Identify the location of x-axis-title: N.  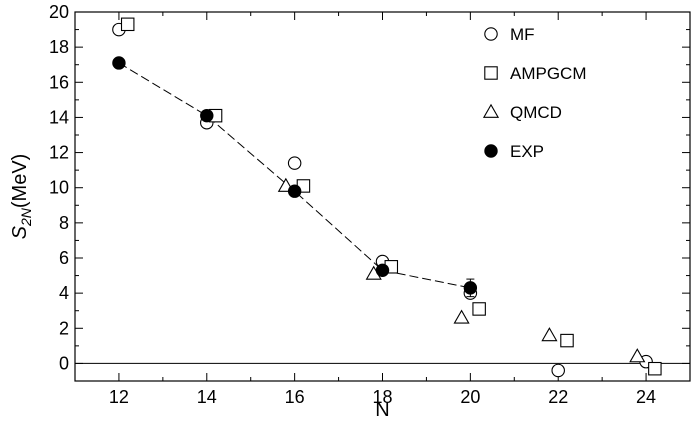
(382, 410).